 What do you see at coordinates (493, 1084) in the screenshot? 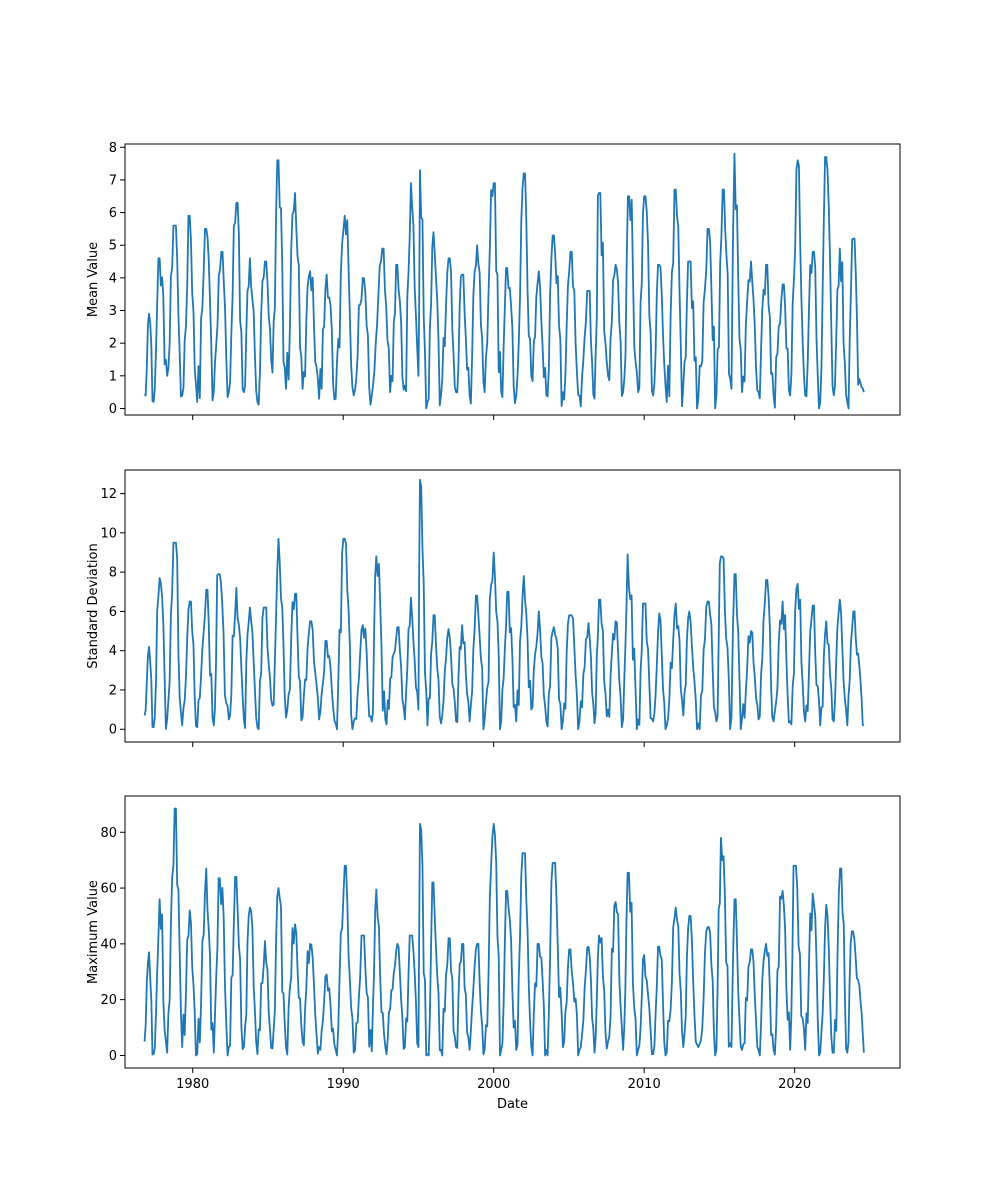
I see `x-tick-label: 2000` at bounding box center [493, 1084].